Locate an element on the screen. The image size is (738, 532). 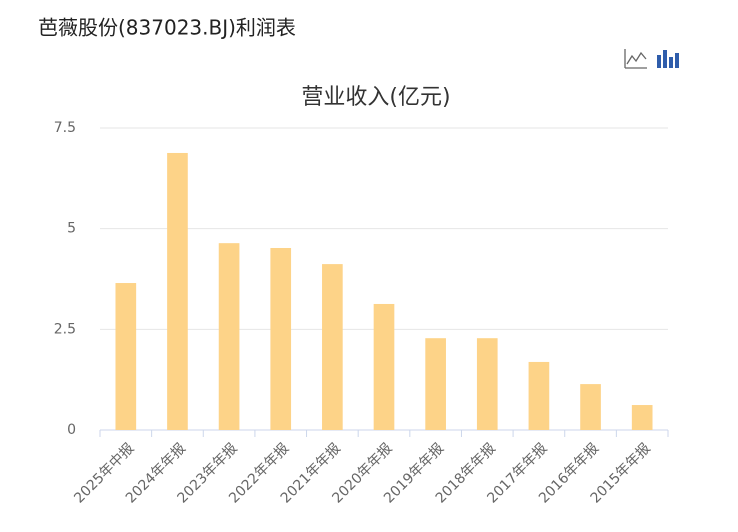
y-tick-label: 5 is located at coordinates (71, 229).